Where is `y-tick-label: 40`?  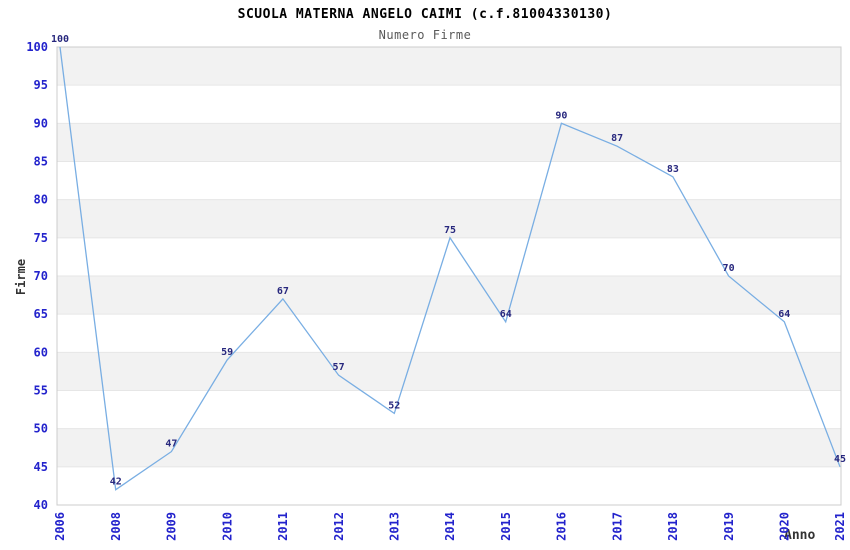
y-tick-label: 40 is located at coordinates (41, 505).